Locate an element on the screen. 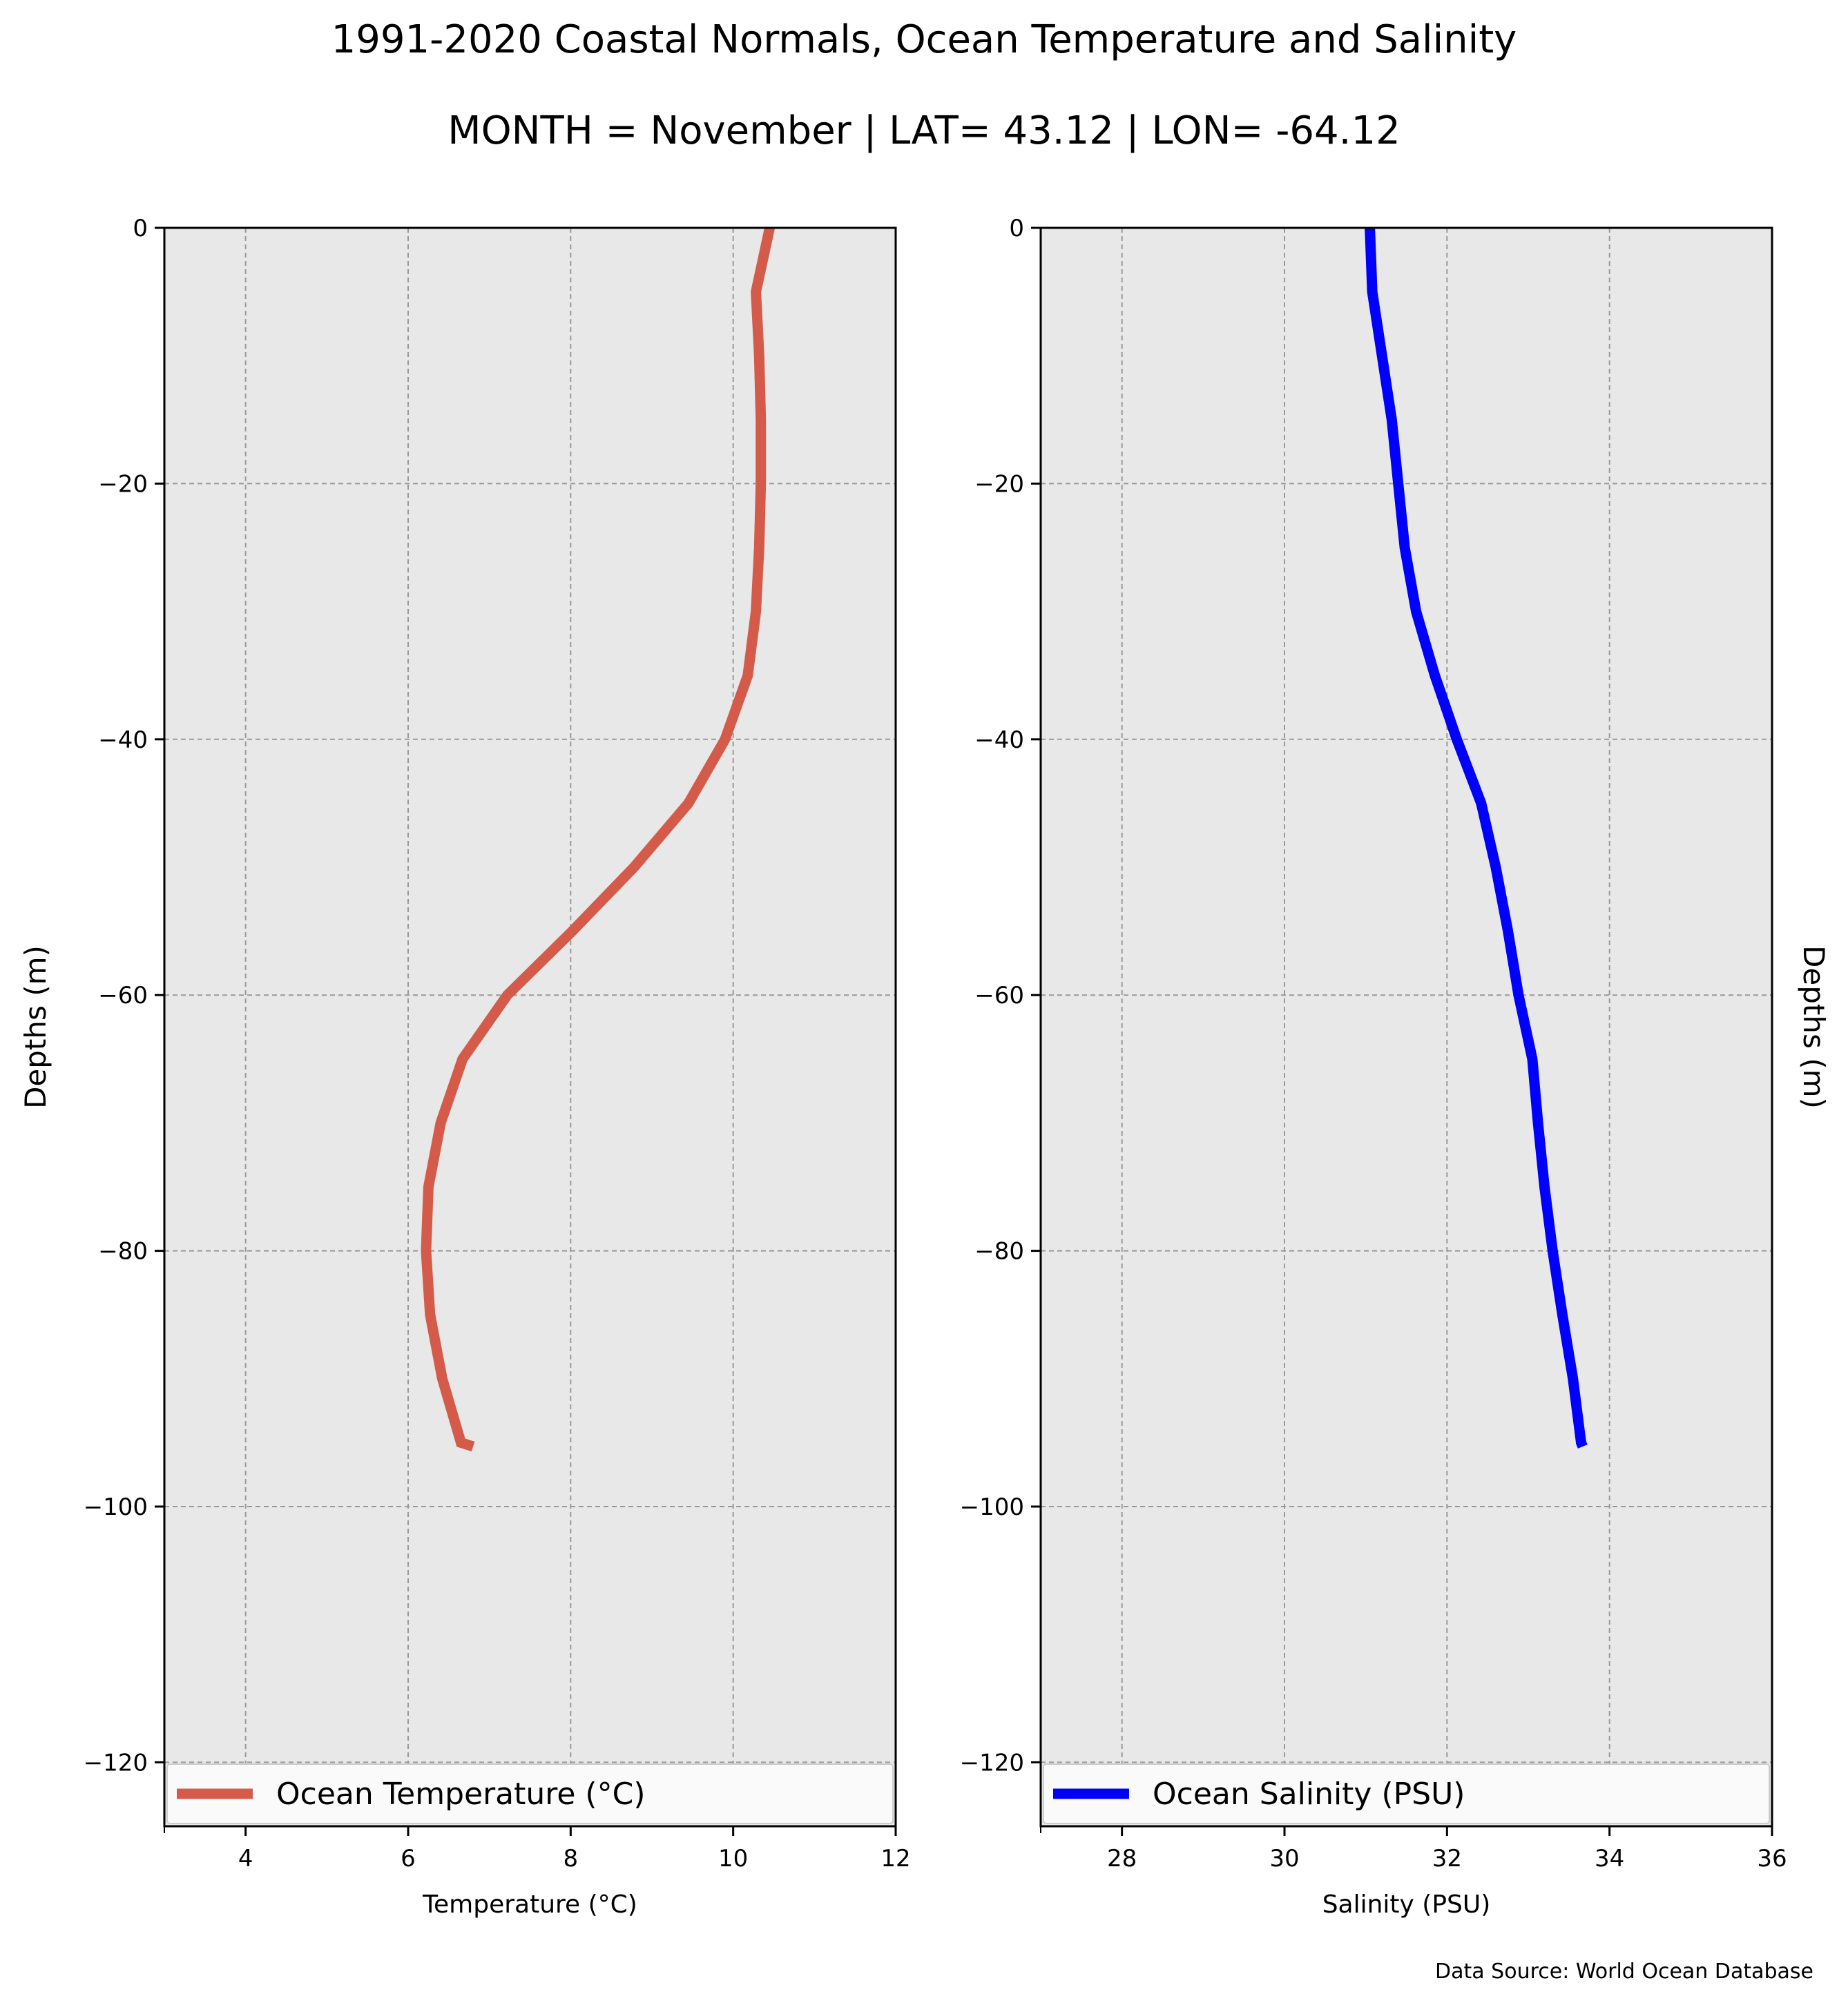 This screenshot has height=2003, width=1848. x-tick-label: 10 is located at coordinates (733, 1859).